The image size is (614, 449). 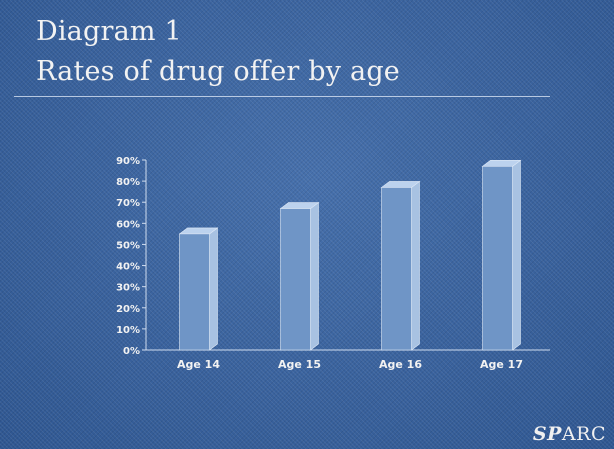 I want to click on x-tick-label: Age 15, so click(x=299, y=364).